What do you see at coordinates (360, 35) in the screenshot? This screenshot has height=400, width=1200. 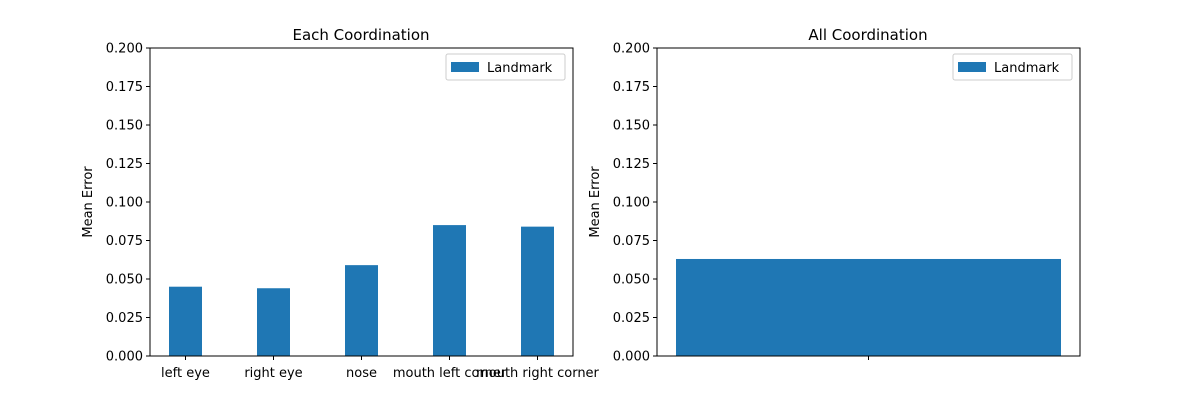 I see `chart-title: Each Coordination` at bounding box center [360, 35].